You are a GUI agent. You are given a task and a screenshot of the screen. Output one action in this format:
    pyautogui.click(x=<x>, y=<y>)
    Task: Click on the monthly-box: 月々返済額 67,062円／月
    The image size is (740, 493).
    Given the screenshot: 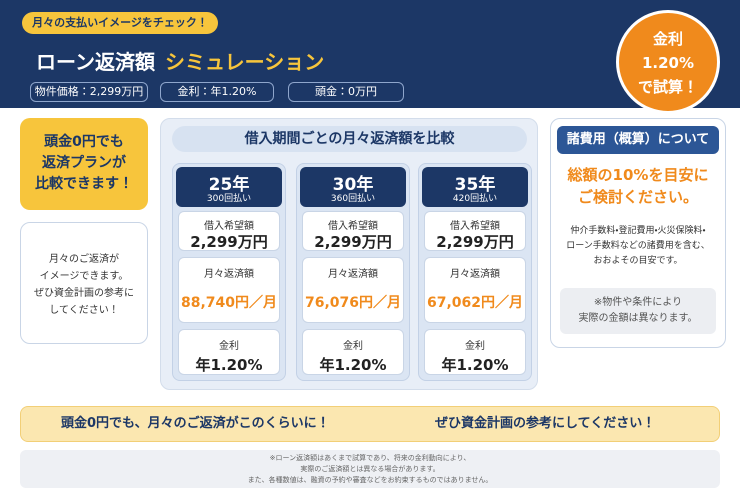 What is the action you would take?
    pyautogui.click(x=475, y=290)
    